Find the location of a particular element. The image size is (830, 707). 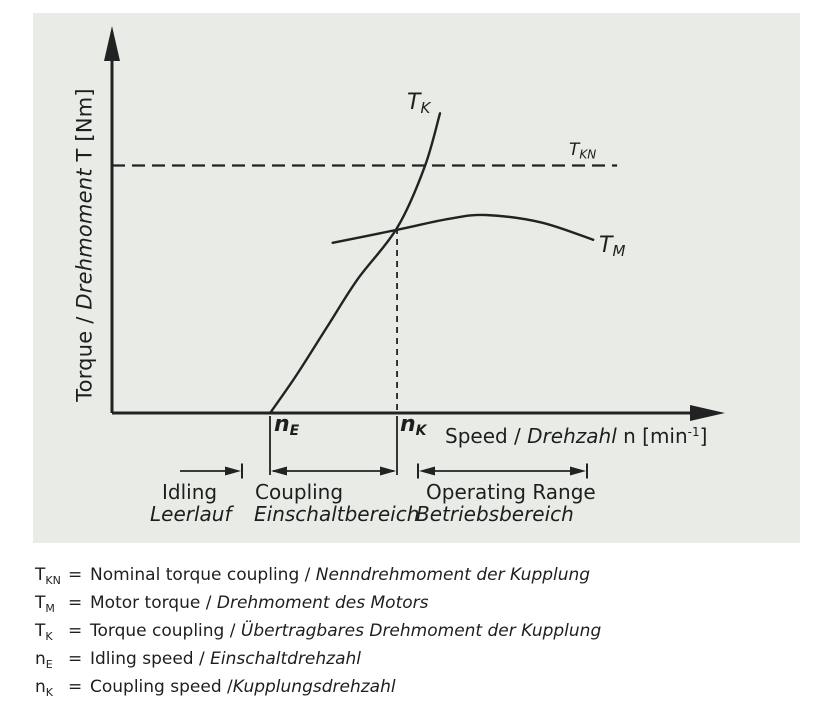

operating-range-label-en: Operating Range is located at coordinates (511, 492).